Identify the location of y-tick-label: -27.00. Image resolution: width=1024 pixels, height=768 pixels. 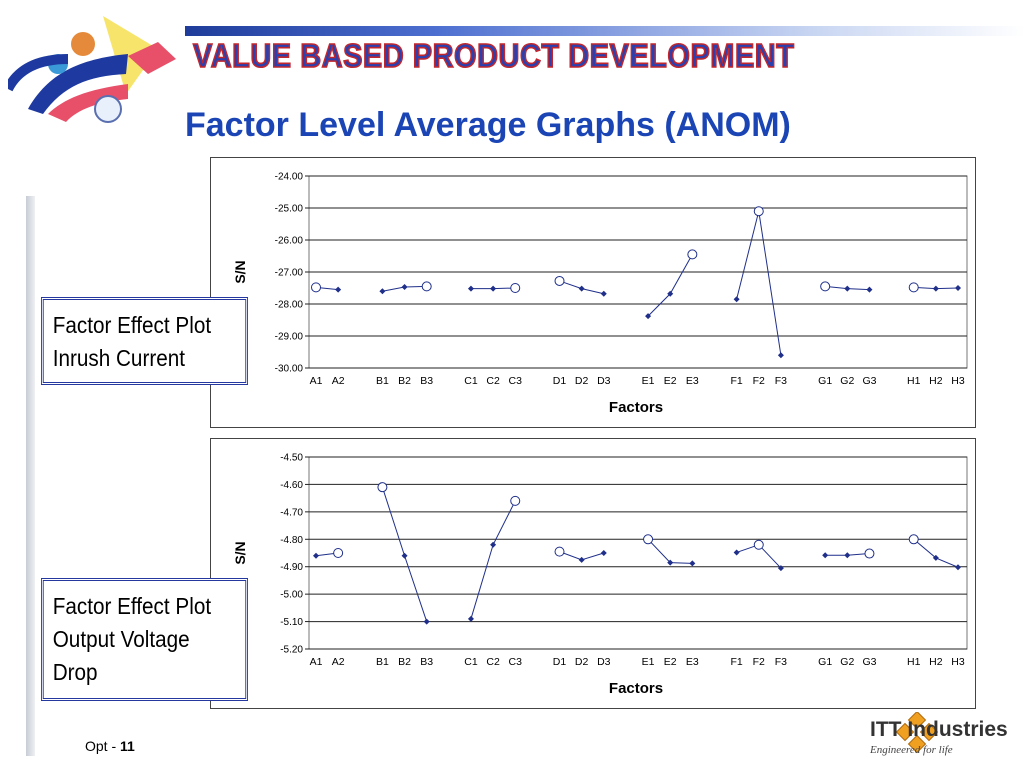
(289, 273).